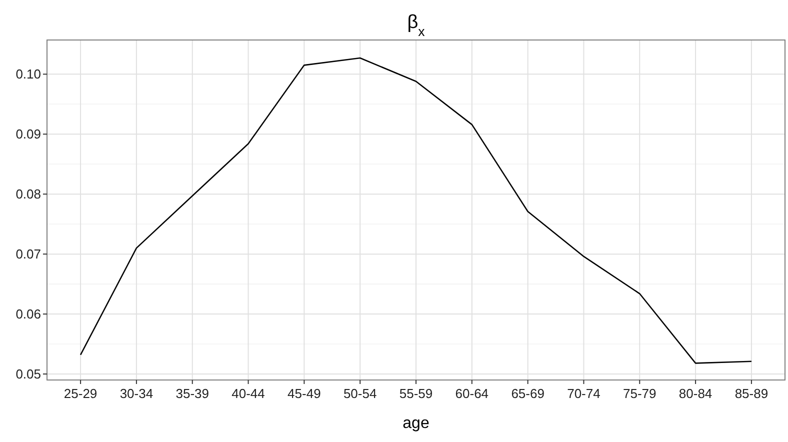  I want to click on x-tick-label: 80-84, so click(695, 393).